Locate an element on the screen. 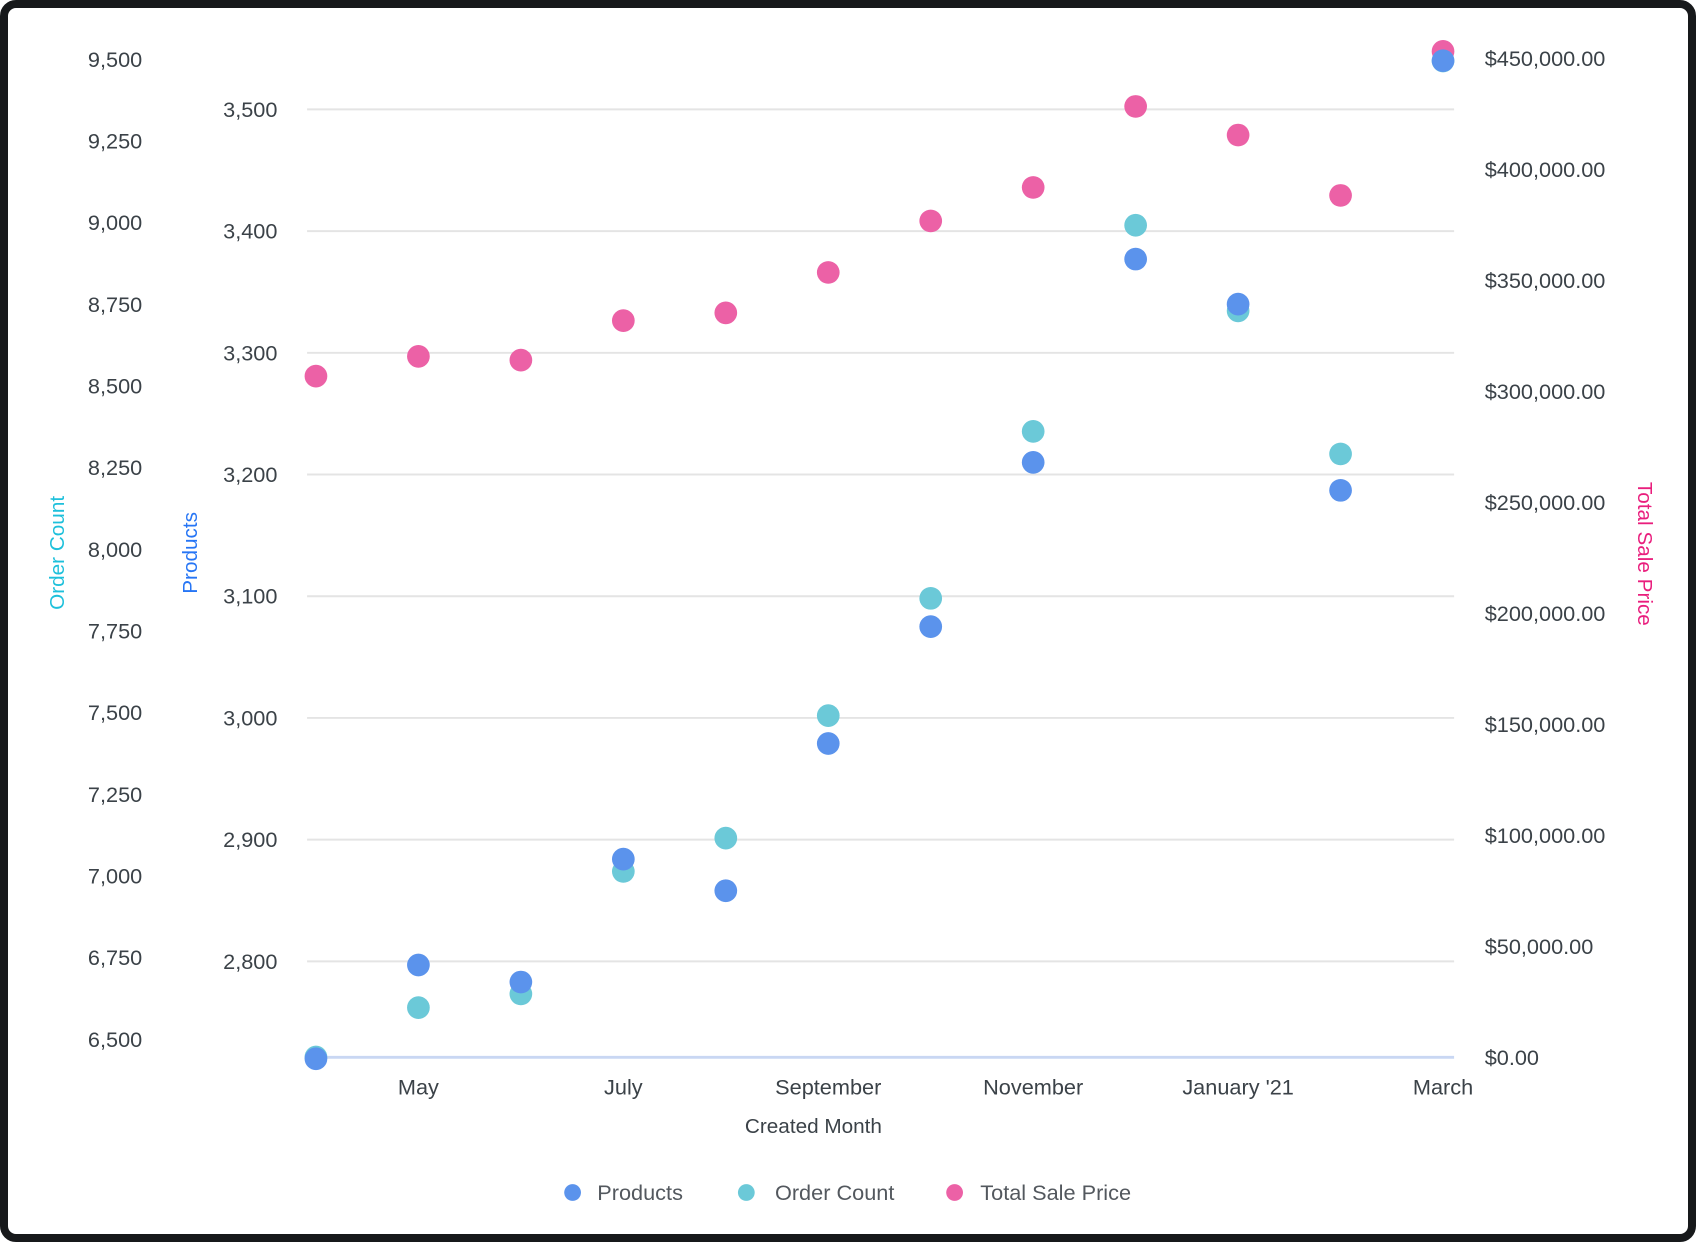 The image size is (1696, 1242). y-tick-label-order-count: 6,500 is located at coordinates (115, 1039).